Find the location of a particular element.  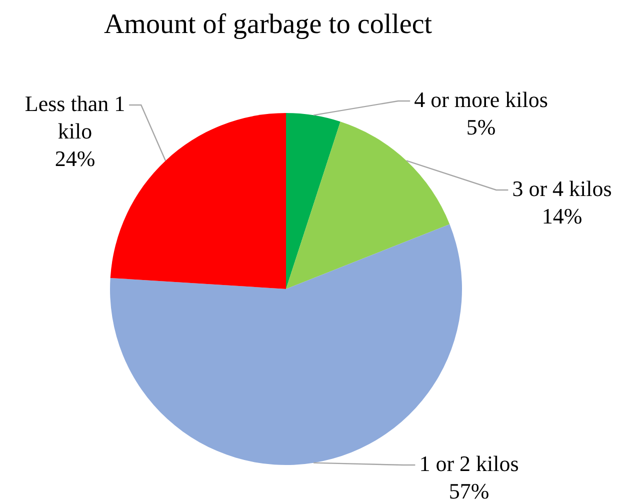

chart-title: Amount of garbage to collect is located at coordinates (268, 24).